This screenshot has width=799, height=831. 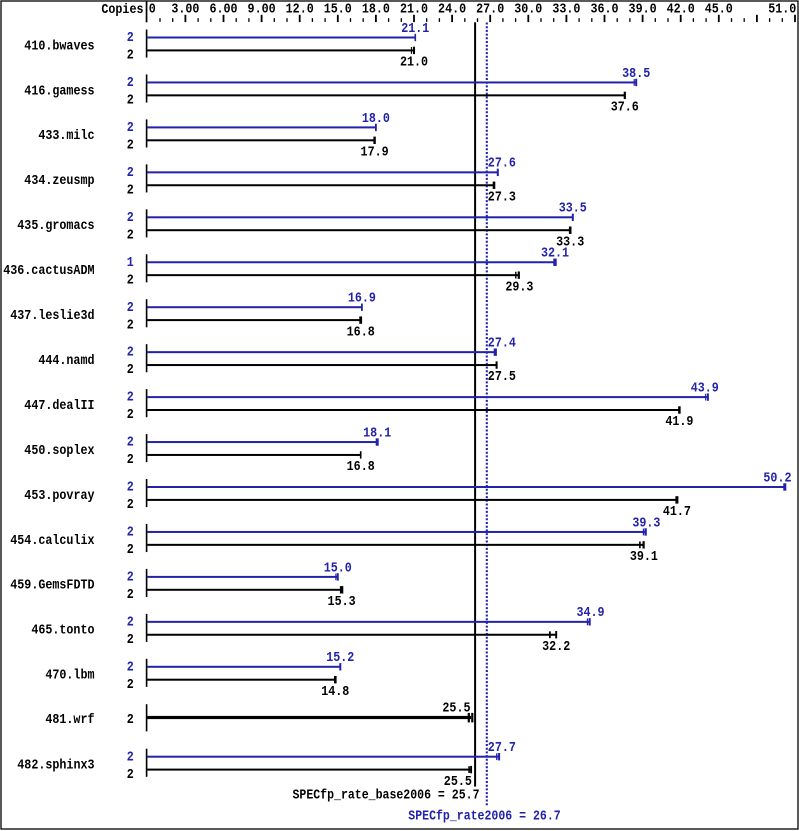 I want to click on svg-text: 14.8, so click(x=335, y=691).